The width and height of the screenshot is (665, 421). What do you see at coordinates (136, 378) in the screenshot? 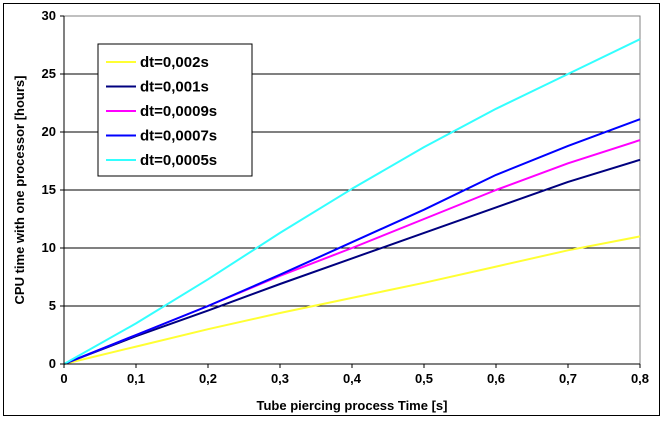
I see `x-tick-label: 0,1` at bounding box center [136, 378].